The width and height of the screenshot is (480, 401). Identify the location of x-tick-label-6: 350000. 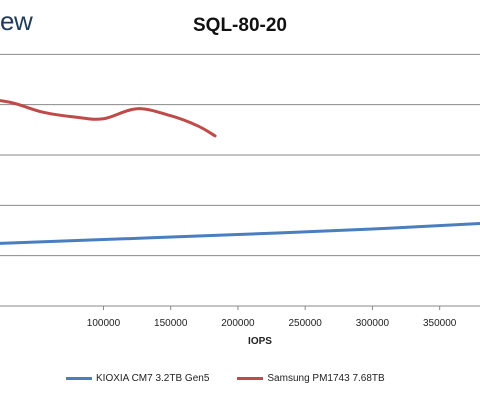
(440, 323).